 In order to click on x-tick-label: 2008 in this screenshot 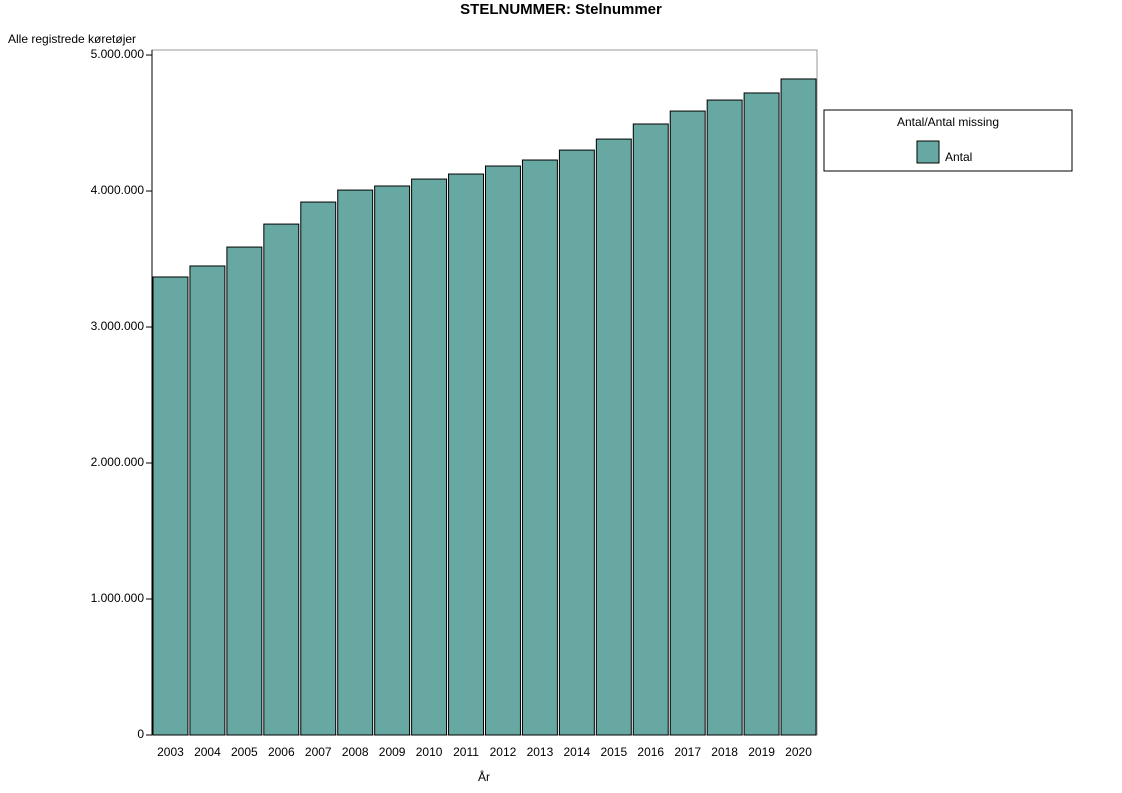, I will do `click(355, 752)`.